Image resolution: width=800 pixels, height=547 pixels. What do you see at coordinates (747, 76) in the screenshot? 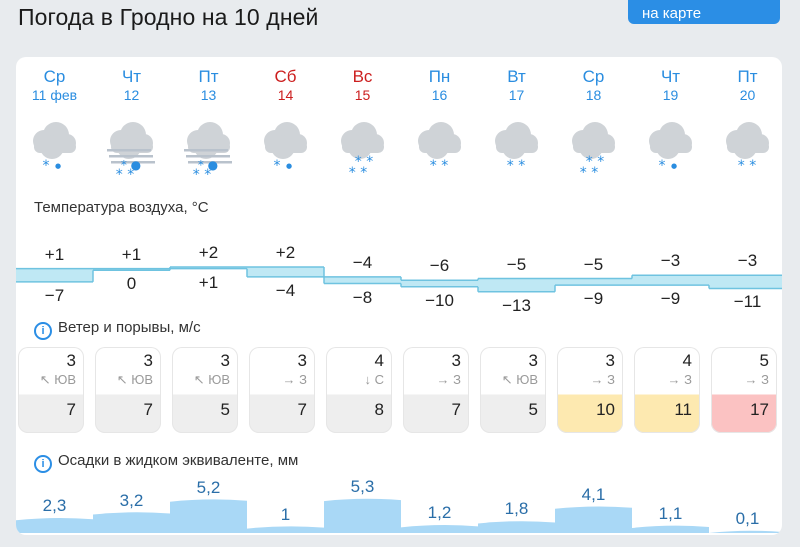
I see `day-name: Пт` at bounding box center [747, 76].